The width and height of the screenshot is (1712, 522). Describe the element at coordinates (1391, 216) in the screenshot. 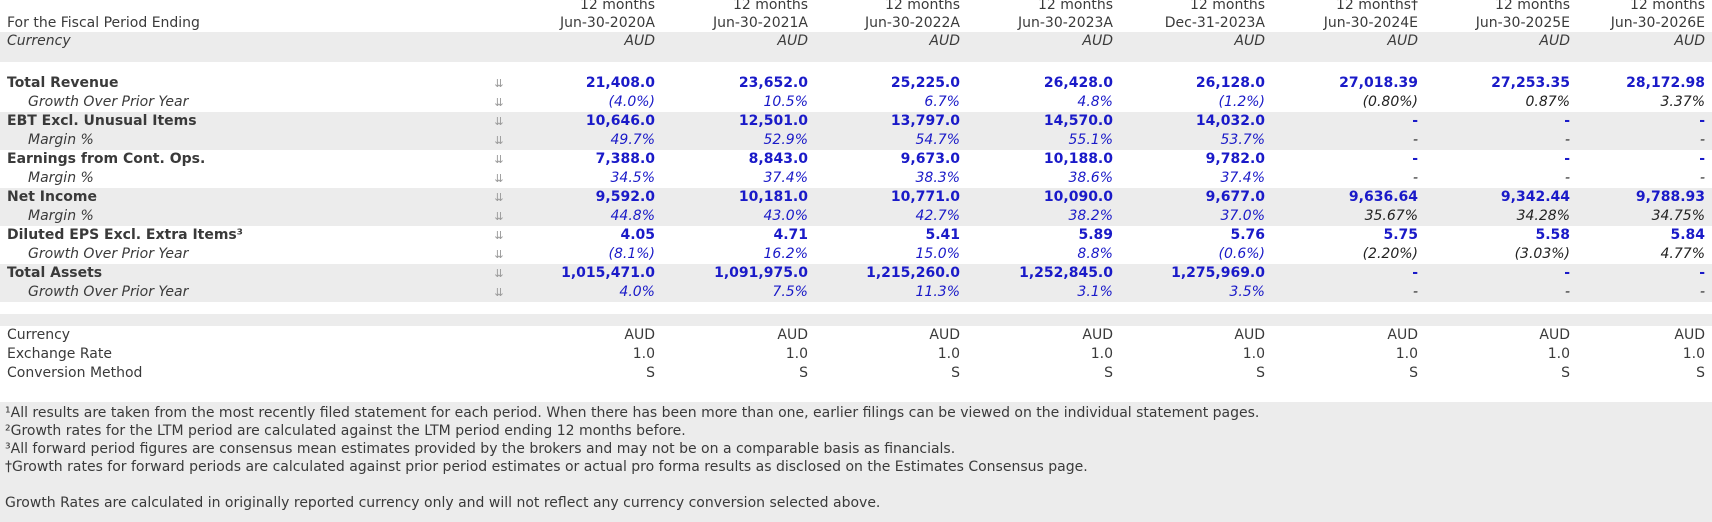

I see `cell-value: 35.67%` at that location.